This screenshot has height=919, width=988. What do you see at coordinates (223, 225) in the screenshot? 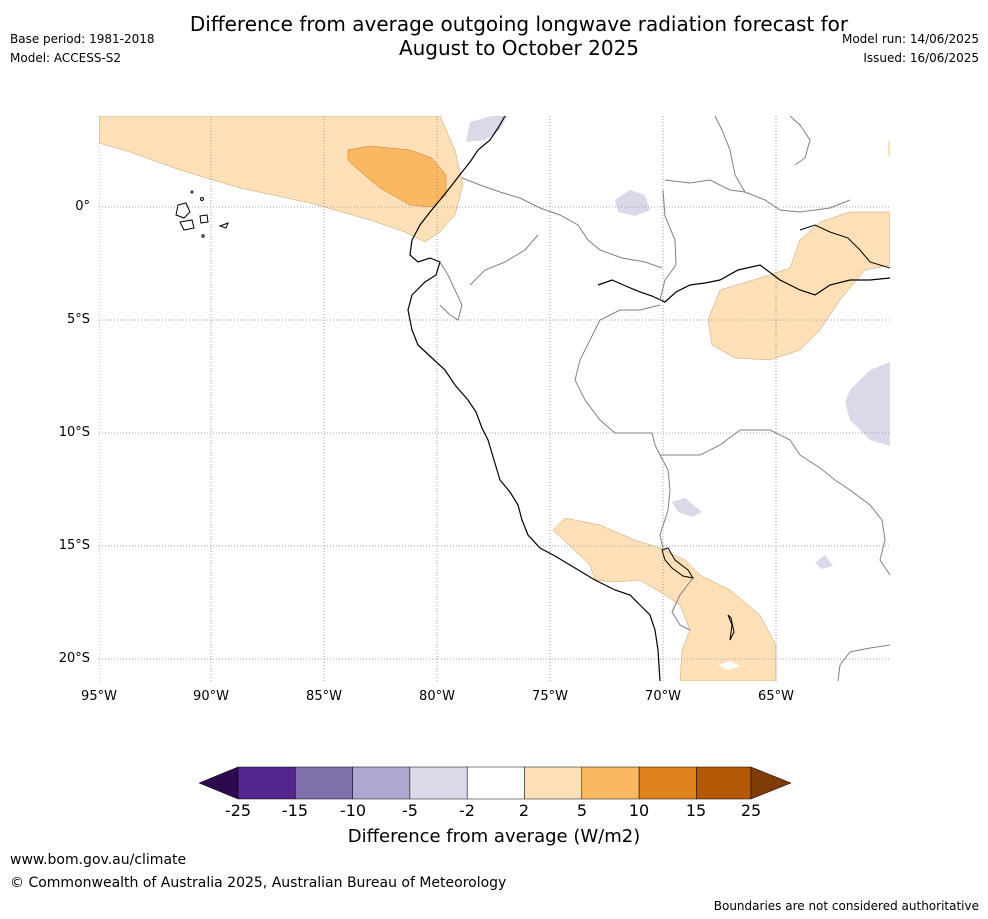
I see `galapagos-san-cristobal` at bounding box center [223, 225].